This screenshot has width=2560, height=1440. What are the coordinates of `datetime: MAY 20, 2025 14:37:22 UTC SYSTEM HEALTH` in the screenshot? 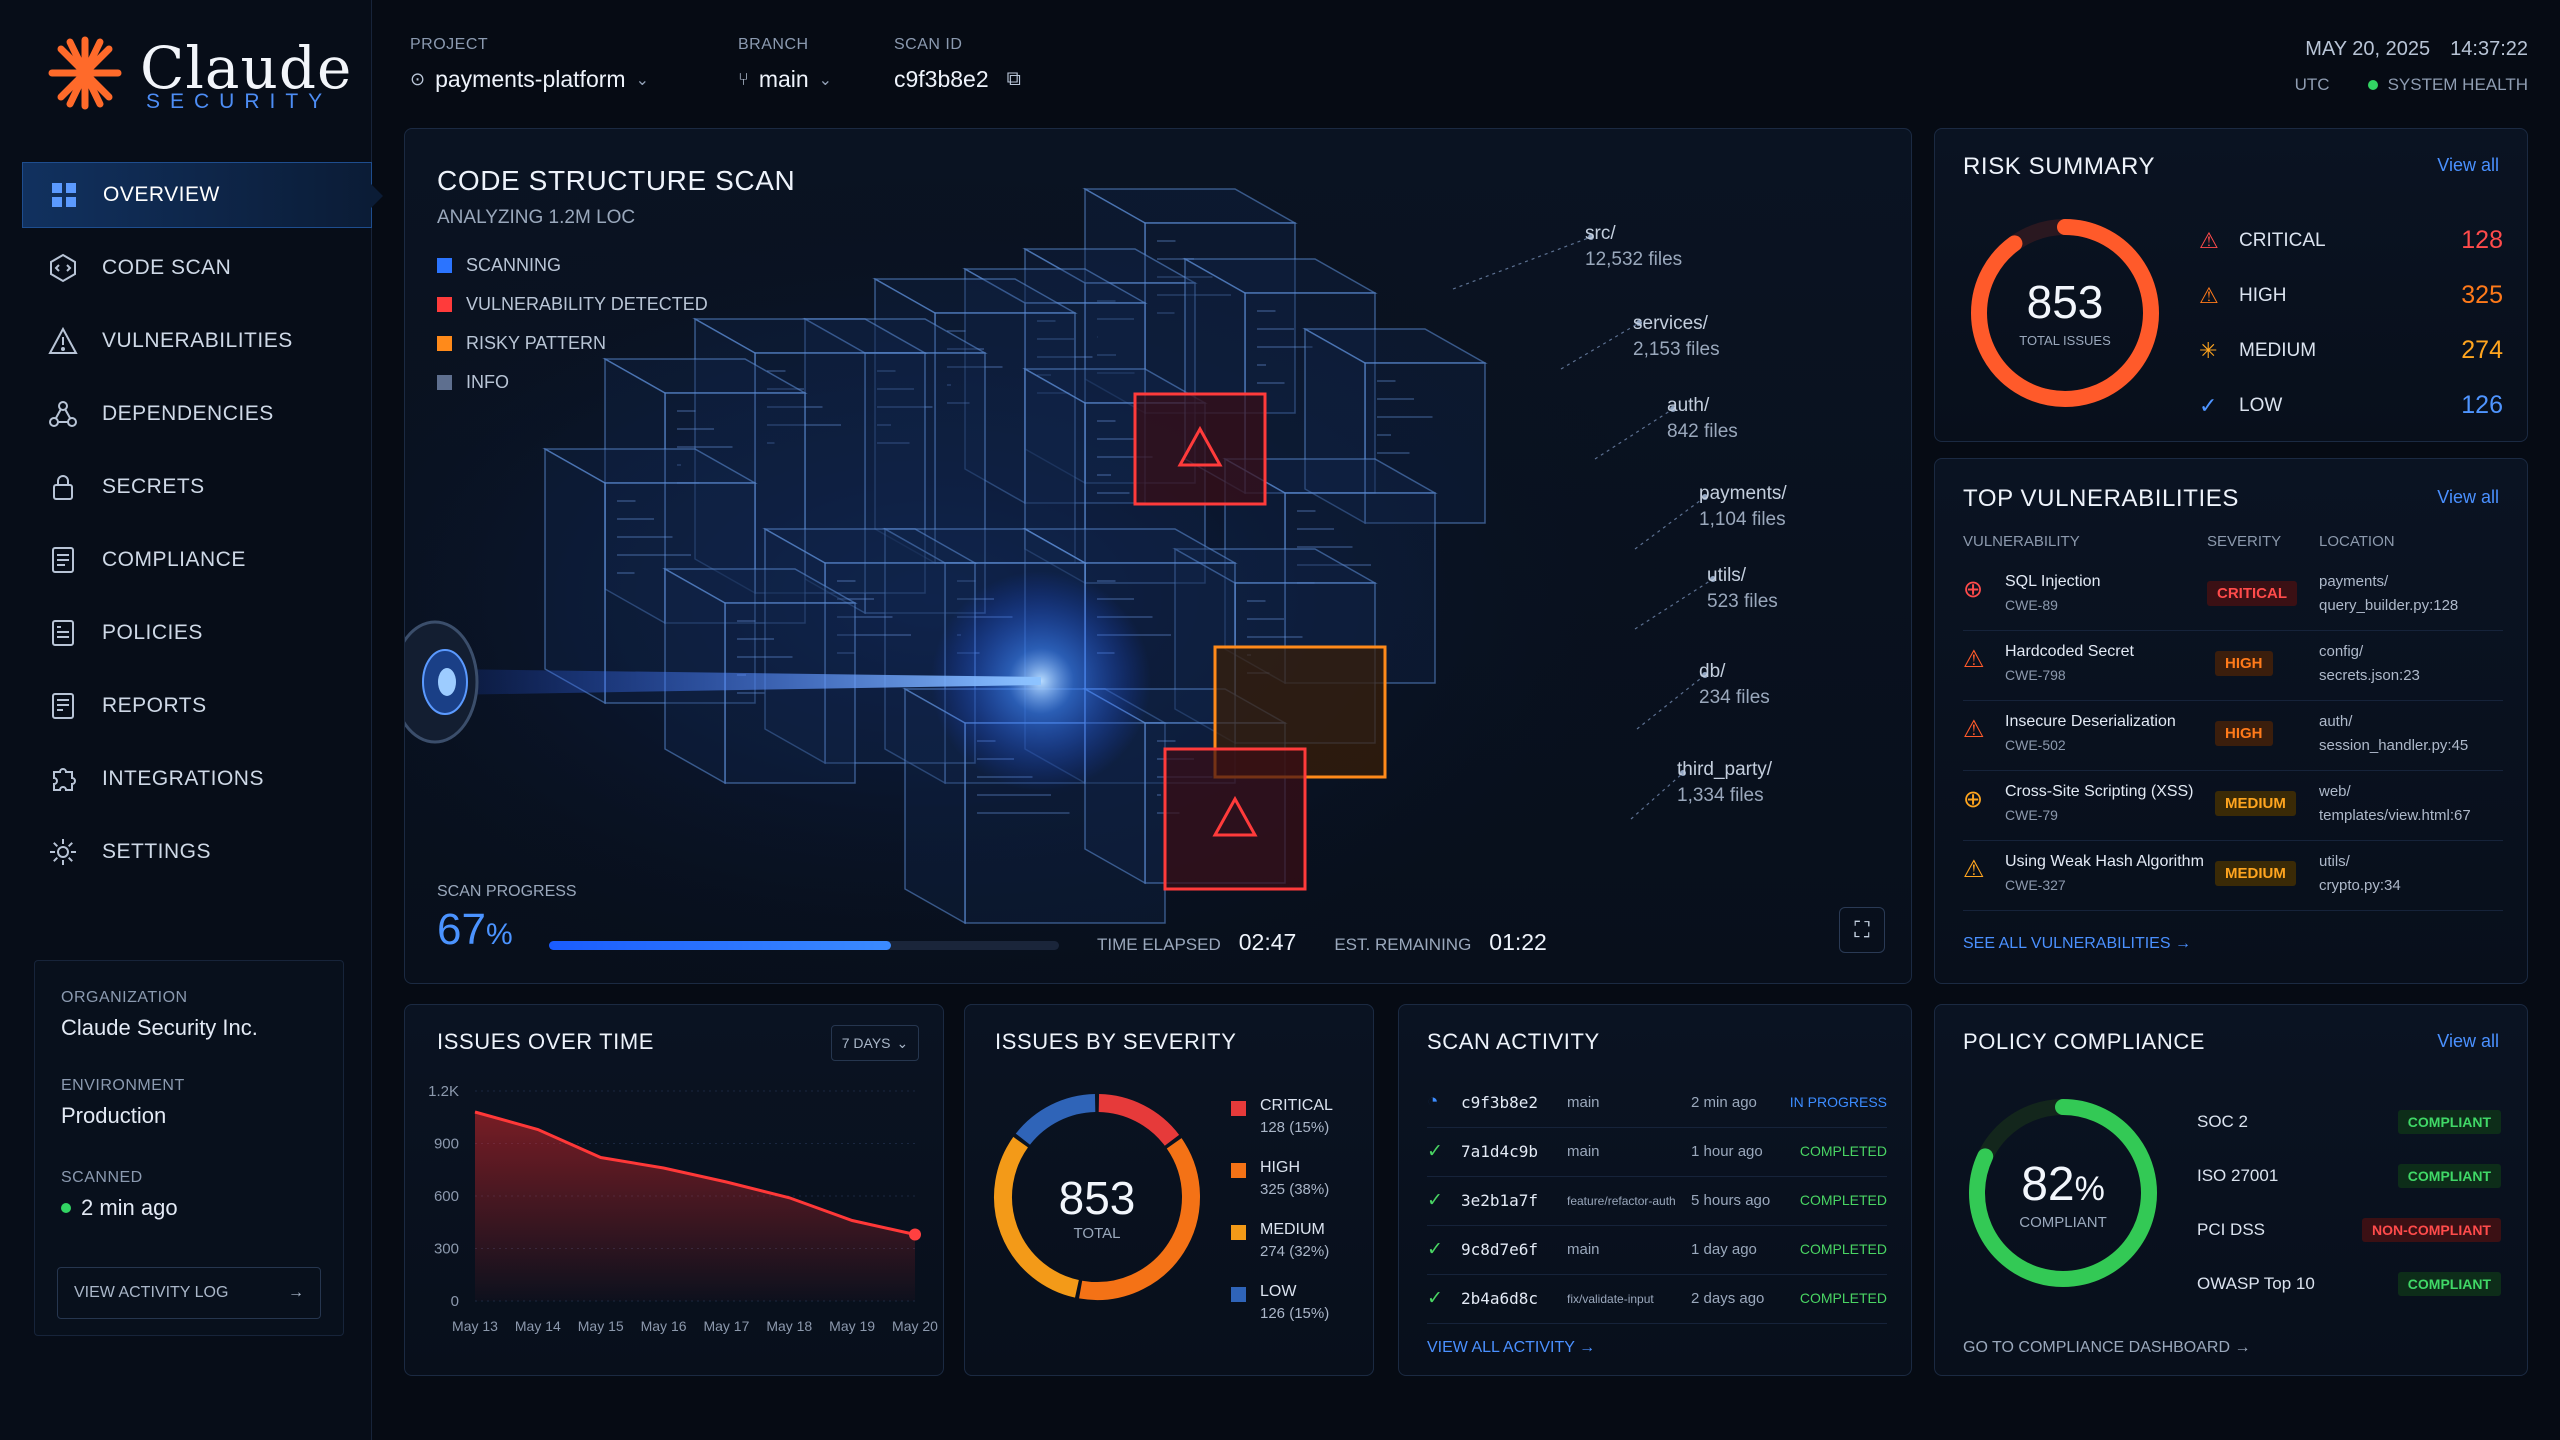 It's located at (2411, 66).